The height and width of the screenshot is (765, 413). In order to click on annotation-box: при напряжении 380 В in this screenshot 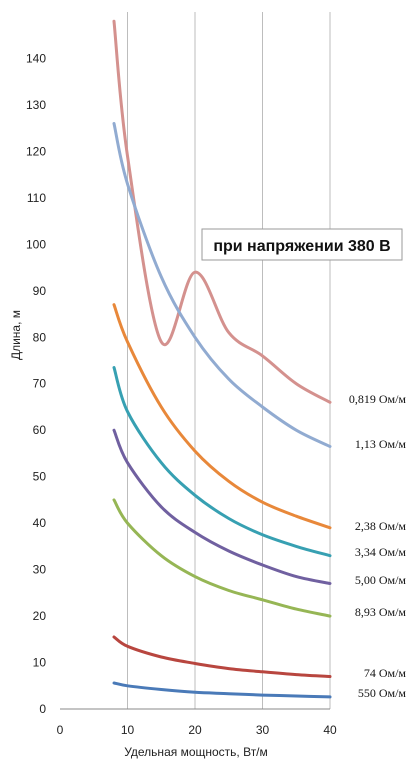, I will do `click(302, 244)`.